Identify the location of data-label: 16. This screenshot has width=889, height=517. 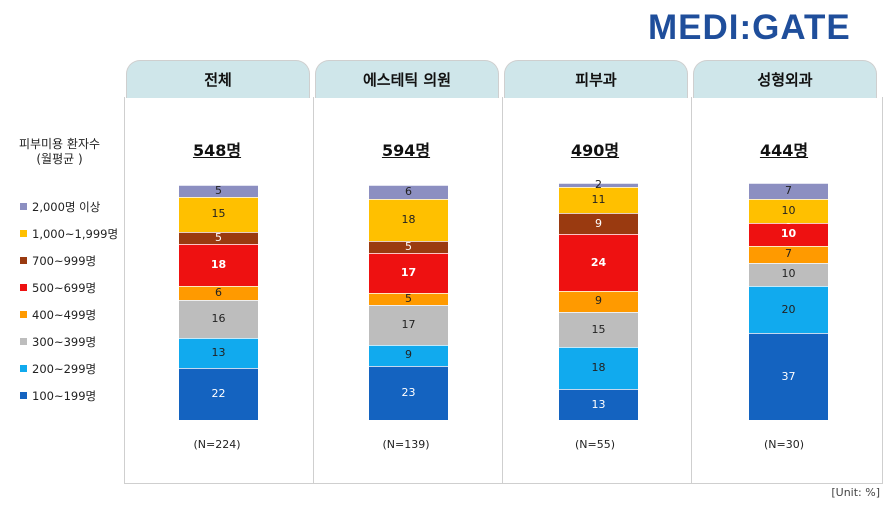
(218, 318).